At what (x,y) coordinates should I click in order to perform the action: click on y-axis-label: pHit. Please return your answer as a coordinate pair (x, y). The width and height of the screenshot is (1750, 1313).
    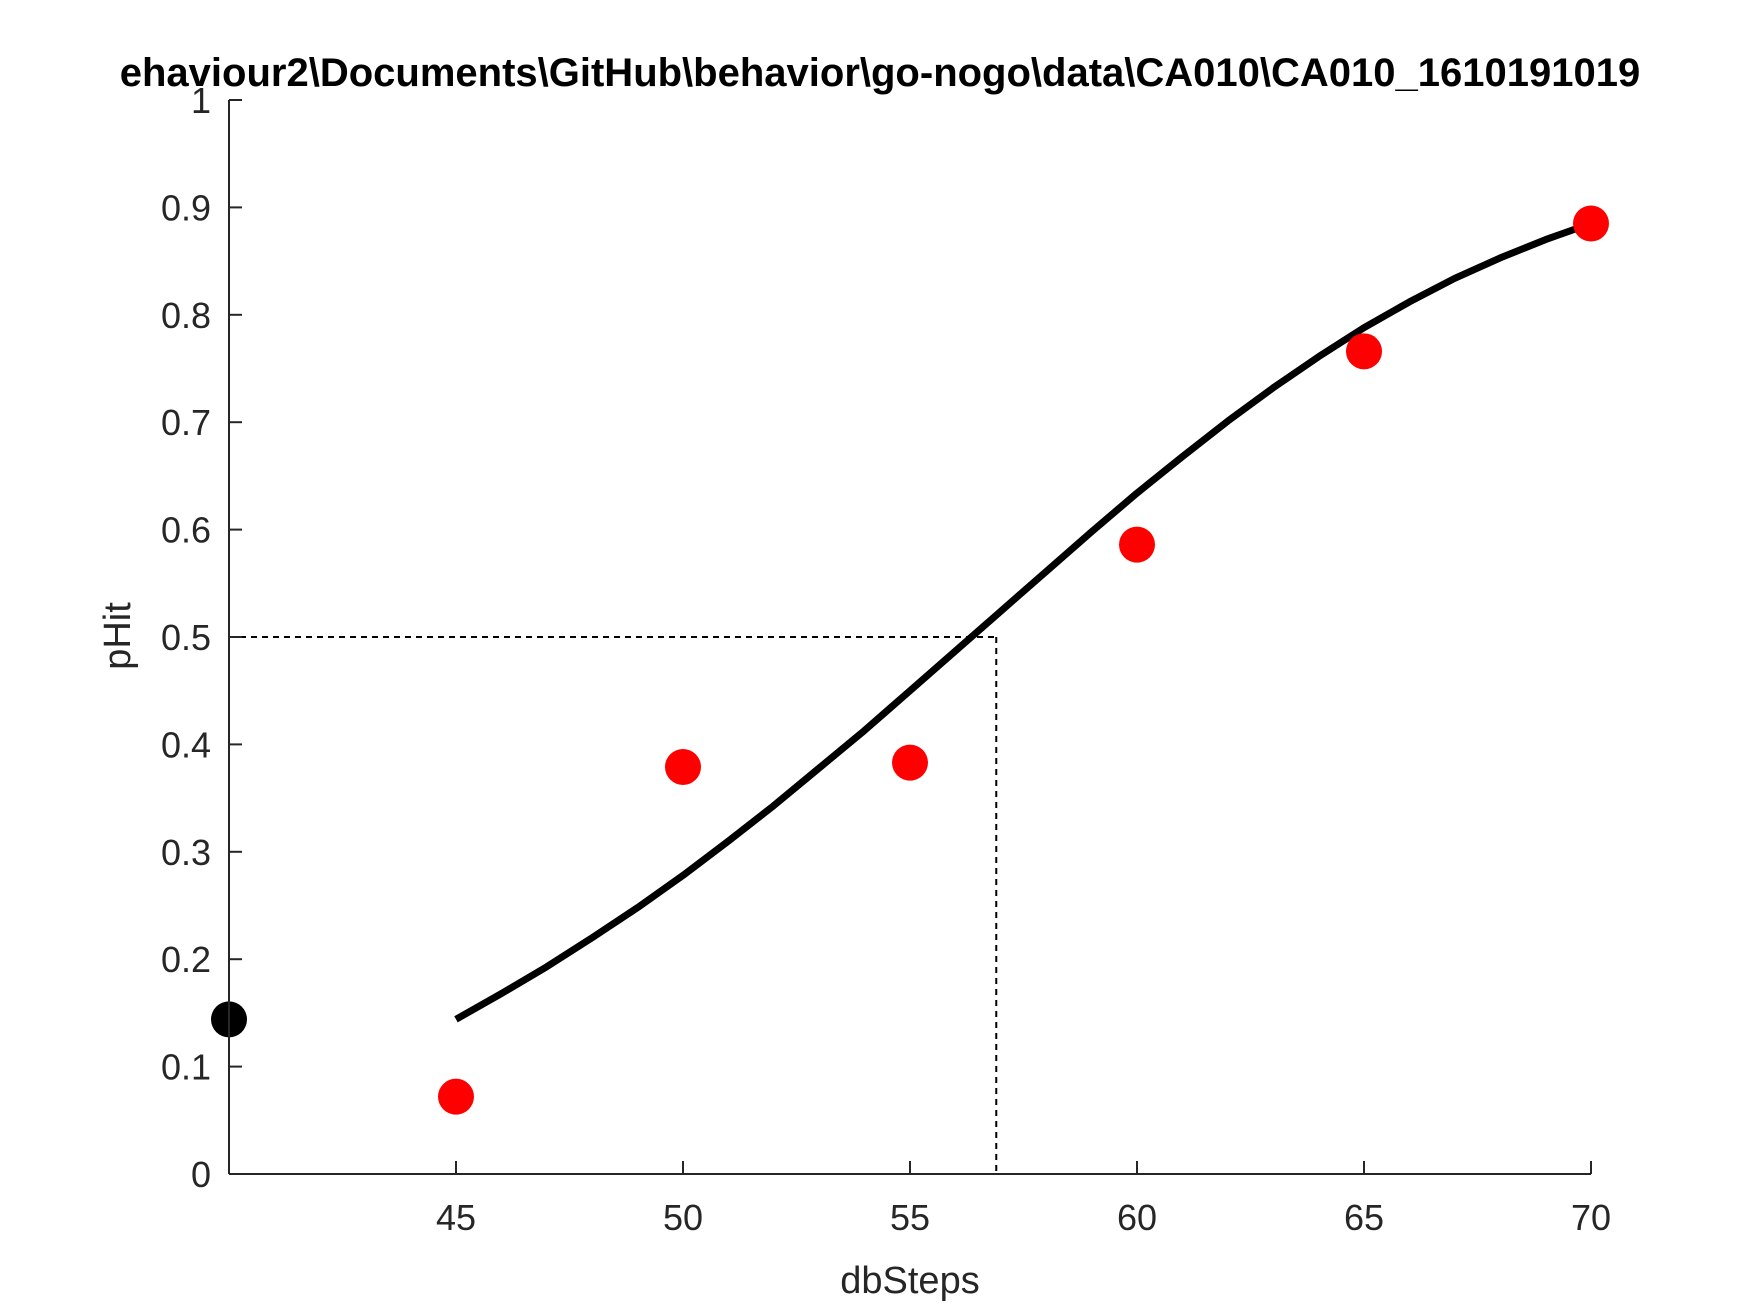
    Looking at the image, I should click on (118, 636).